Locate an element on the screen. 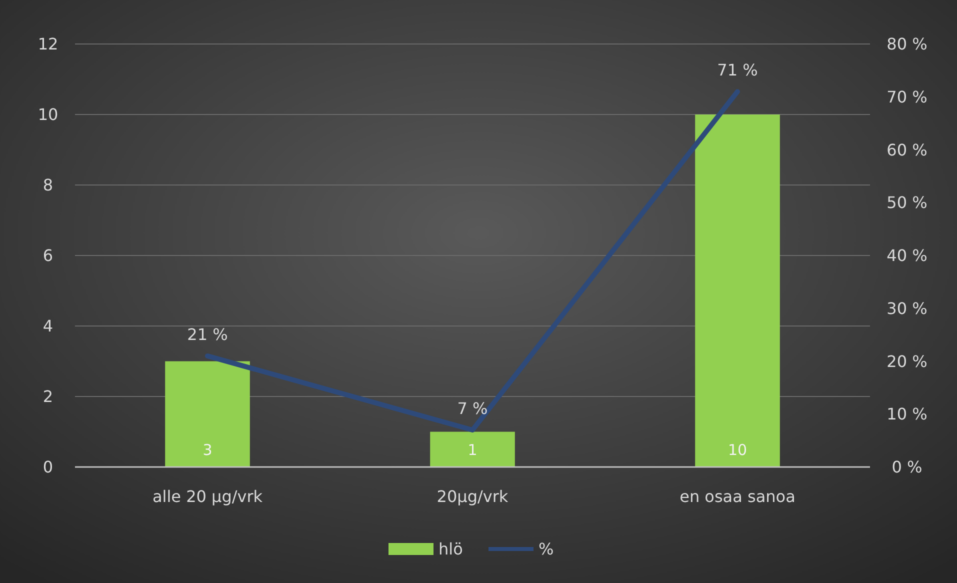  y2-tick-label: 80 % is located at coordinates (907, 44).